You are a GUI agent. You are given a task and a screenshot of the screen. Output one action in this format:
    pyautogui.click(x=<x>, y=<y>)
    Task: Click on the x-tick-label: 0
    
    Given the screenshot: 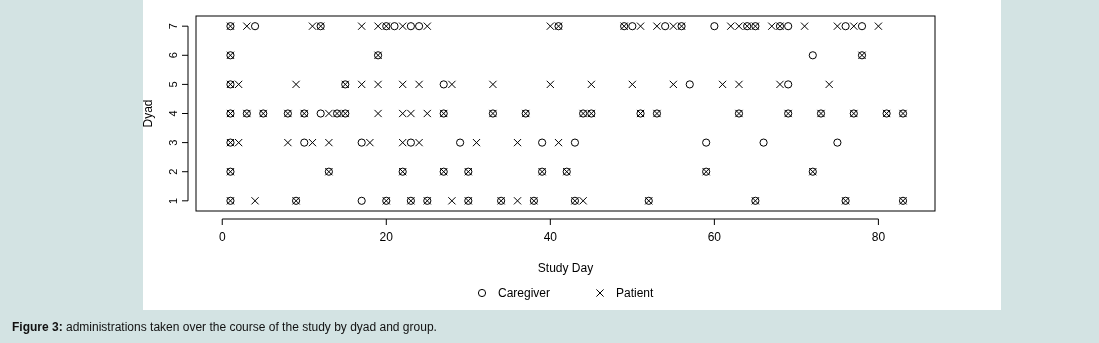 What is the action you would take?
    pyautogui.click(x=222, y=237)
    